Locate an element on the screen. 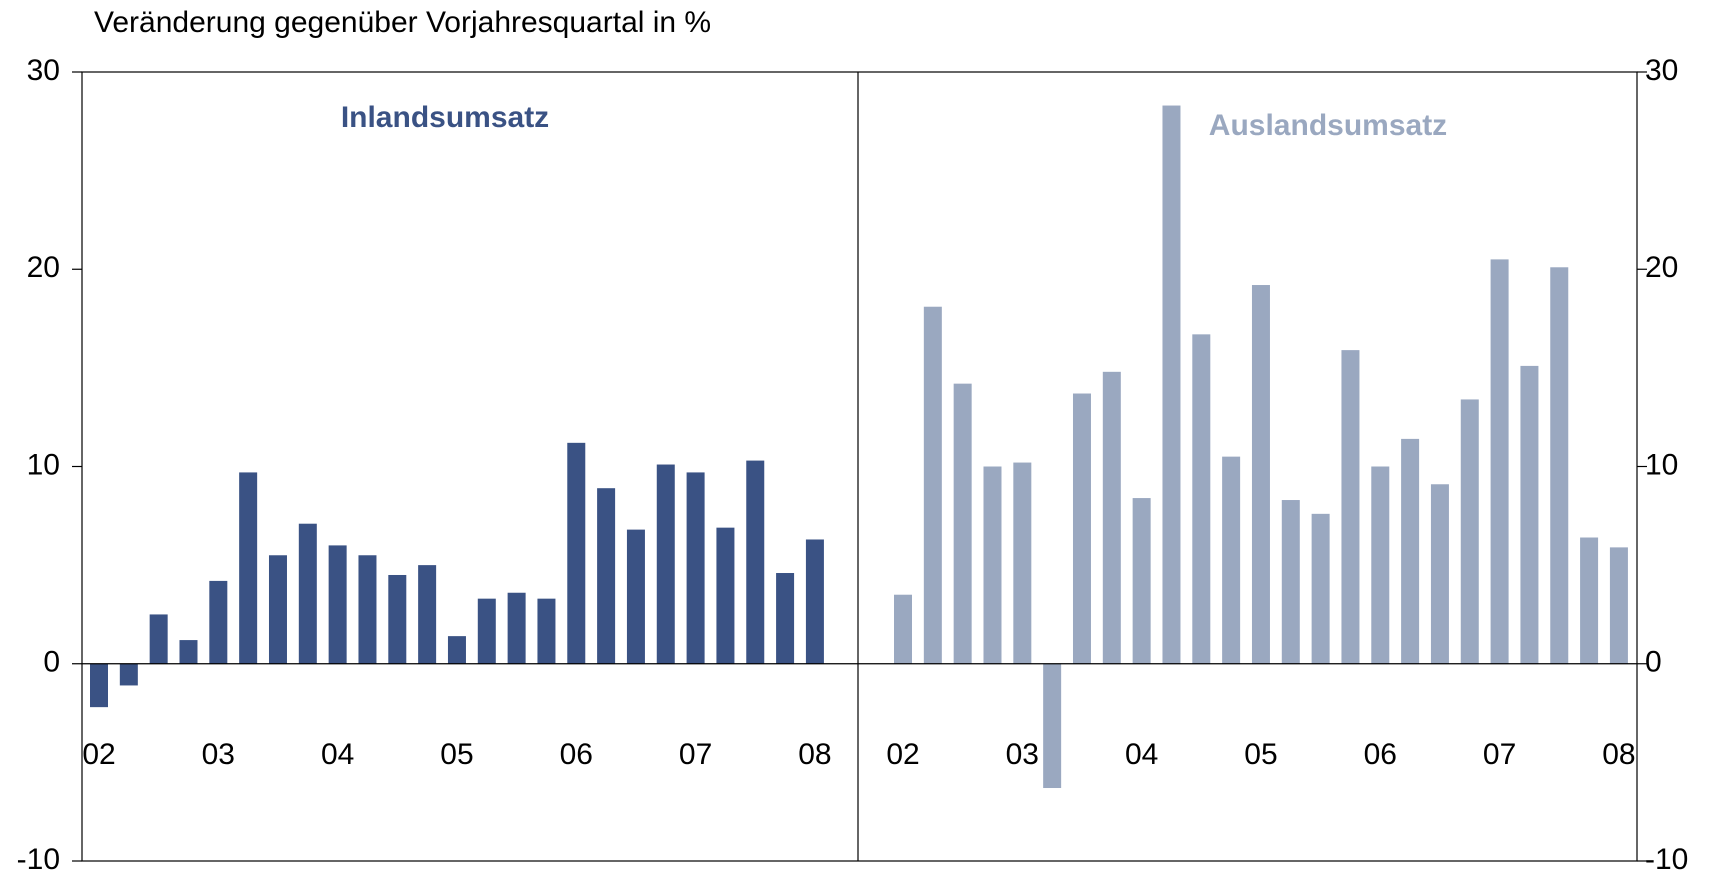  y2-tick-label: -10 is located at coordinates (1666, 858).